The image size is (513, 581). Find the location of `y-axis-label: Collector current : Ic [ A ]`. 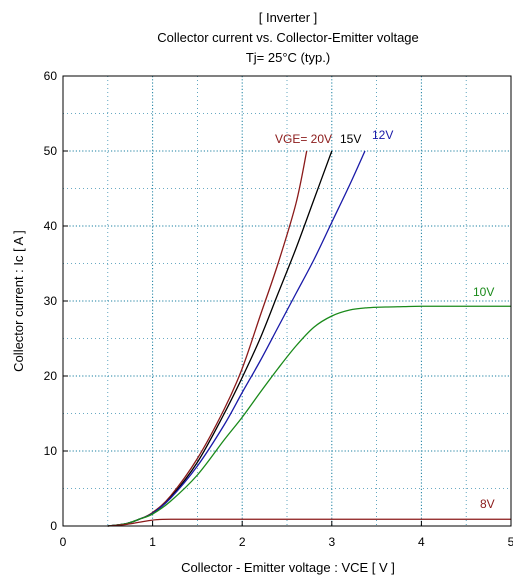

y-axis-label: Collector current : Ic [ A ] is located at coordinates (18, 301).